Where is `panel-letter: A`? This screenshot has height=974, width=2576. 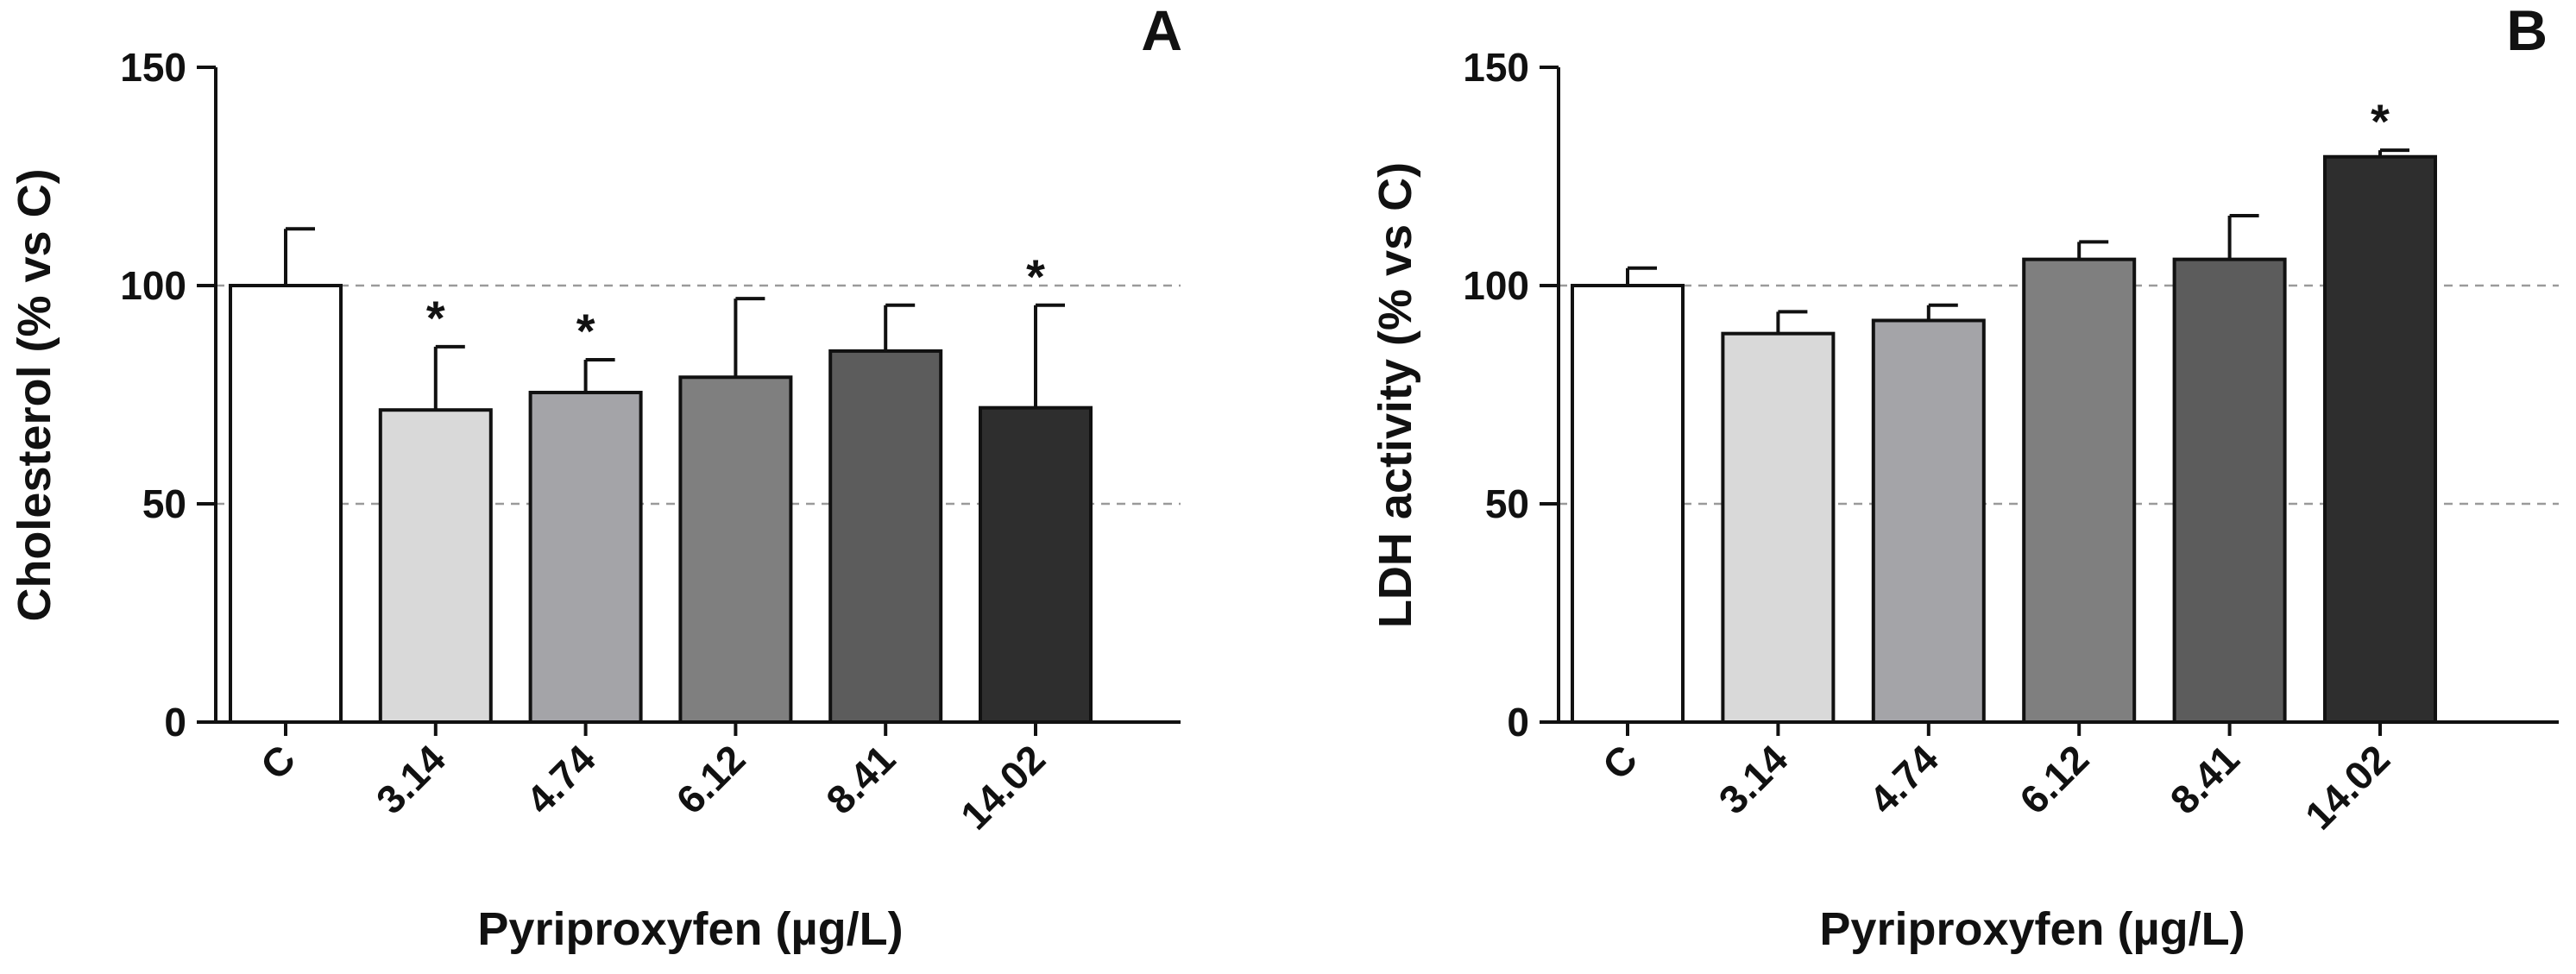 panel-letter: A is located at coordinates (1162, 31).